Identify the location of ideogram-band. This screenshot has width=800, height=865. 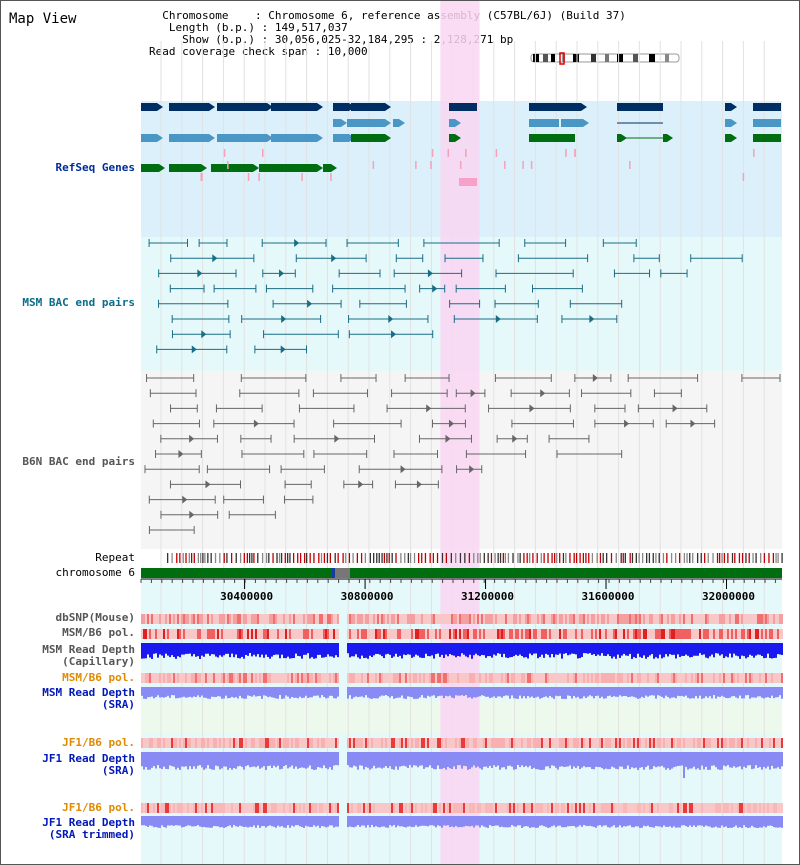
(545, 58).